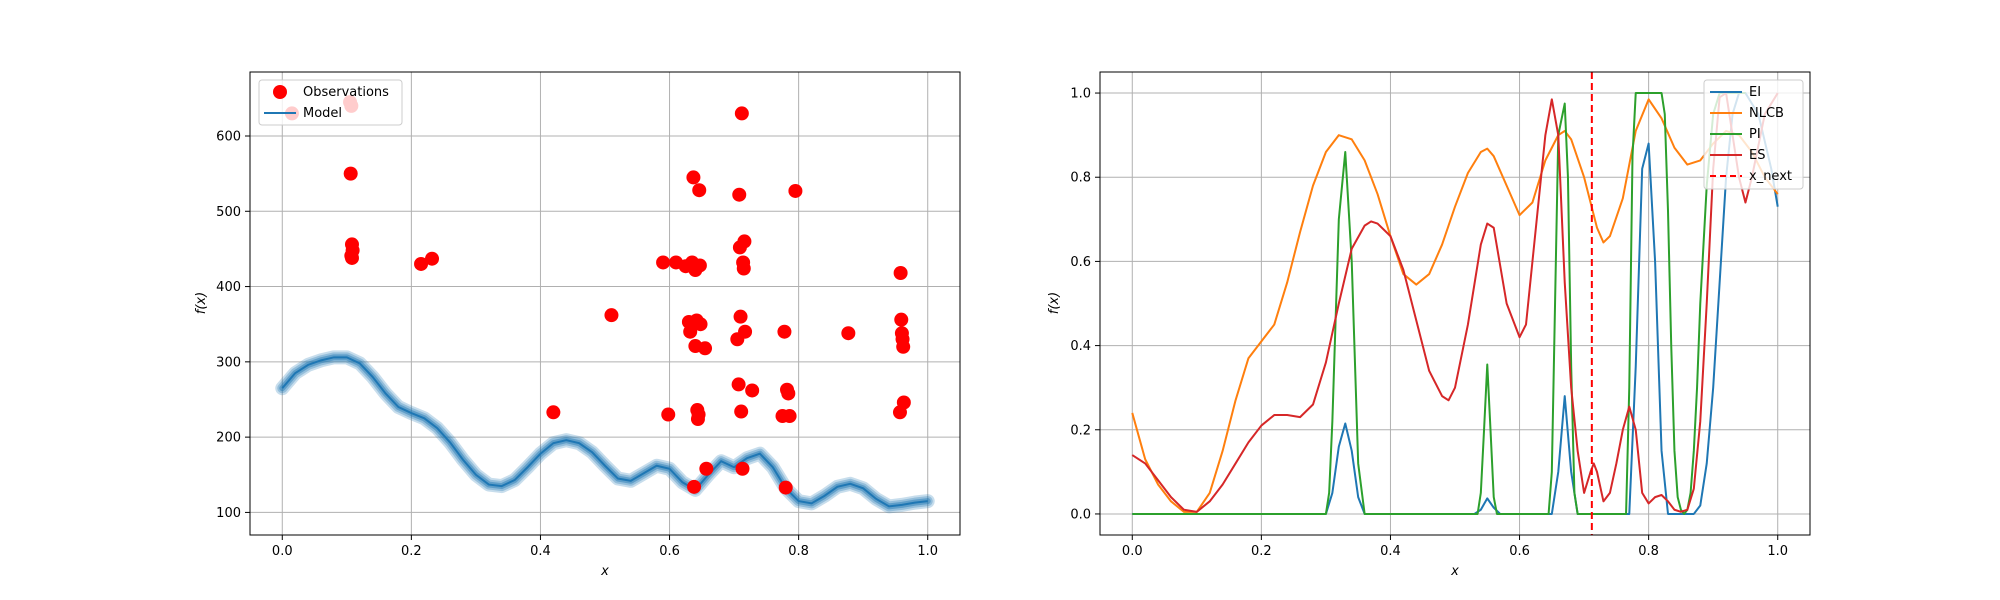 The image size is (2000, 600). I want to click on left-y-tick-label: 500, so click(228, 212).